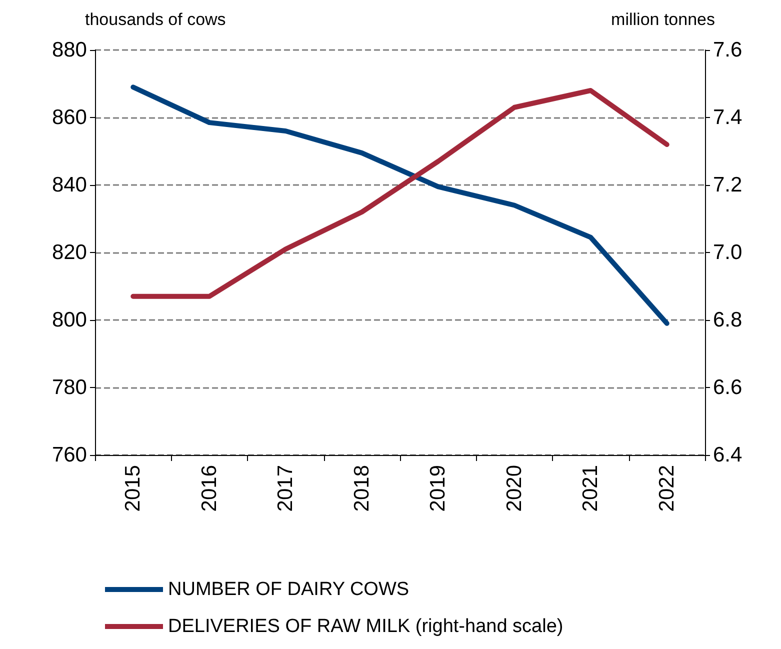 This screenshot has height=649, width=781. What do you see at coordinates (590, 488) in the screenshot?
I see `x-tick-label: 2021` at bounding box center [590, 488].